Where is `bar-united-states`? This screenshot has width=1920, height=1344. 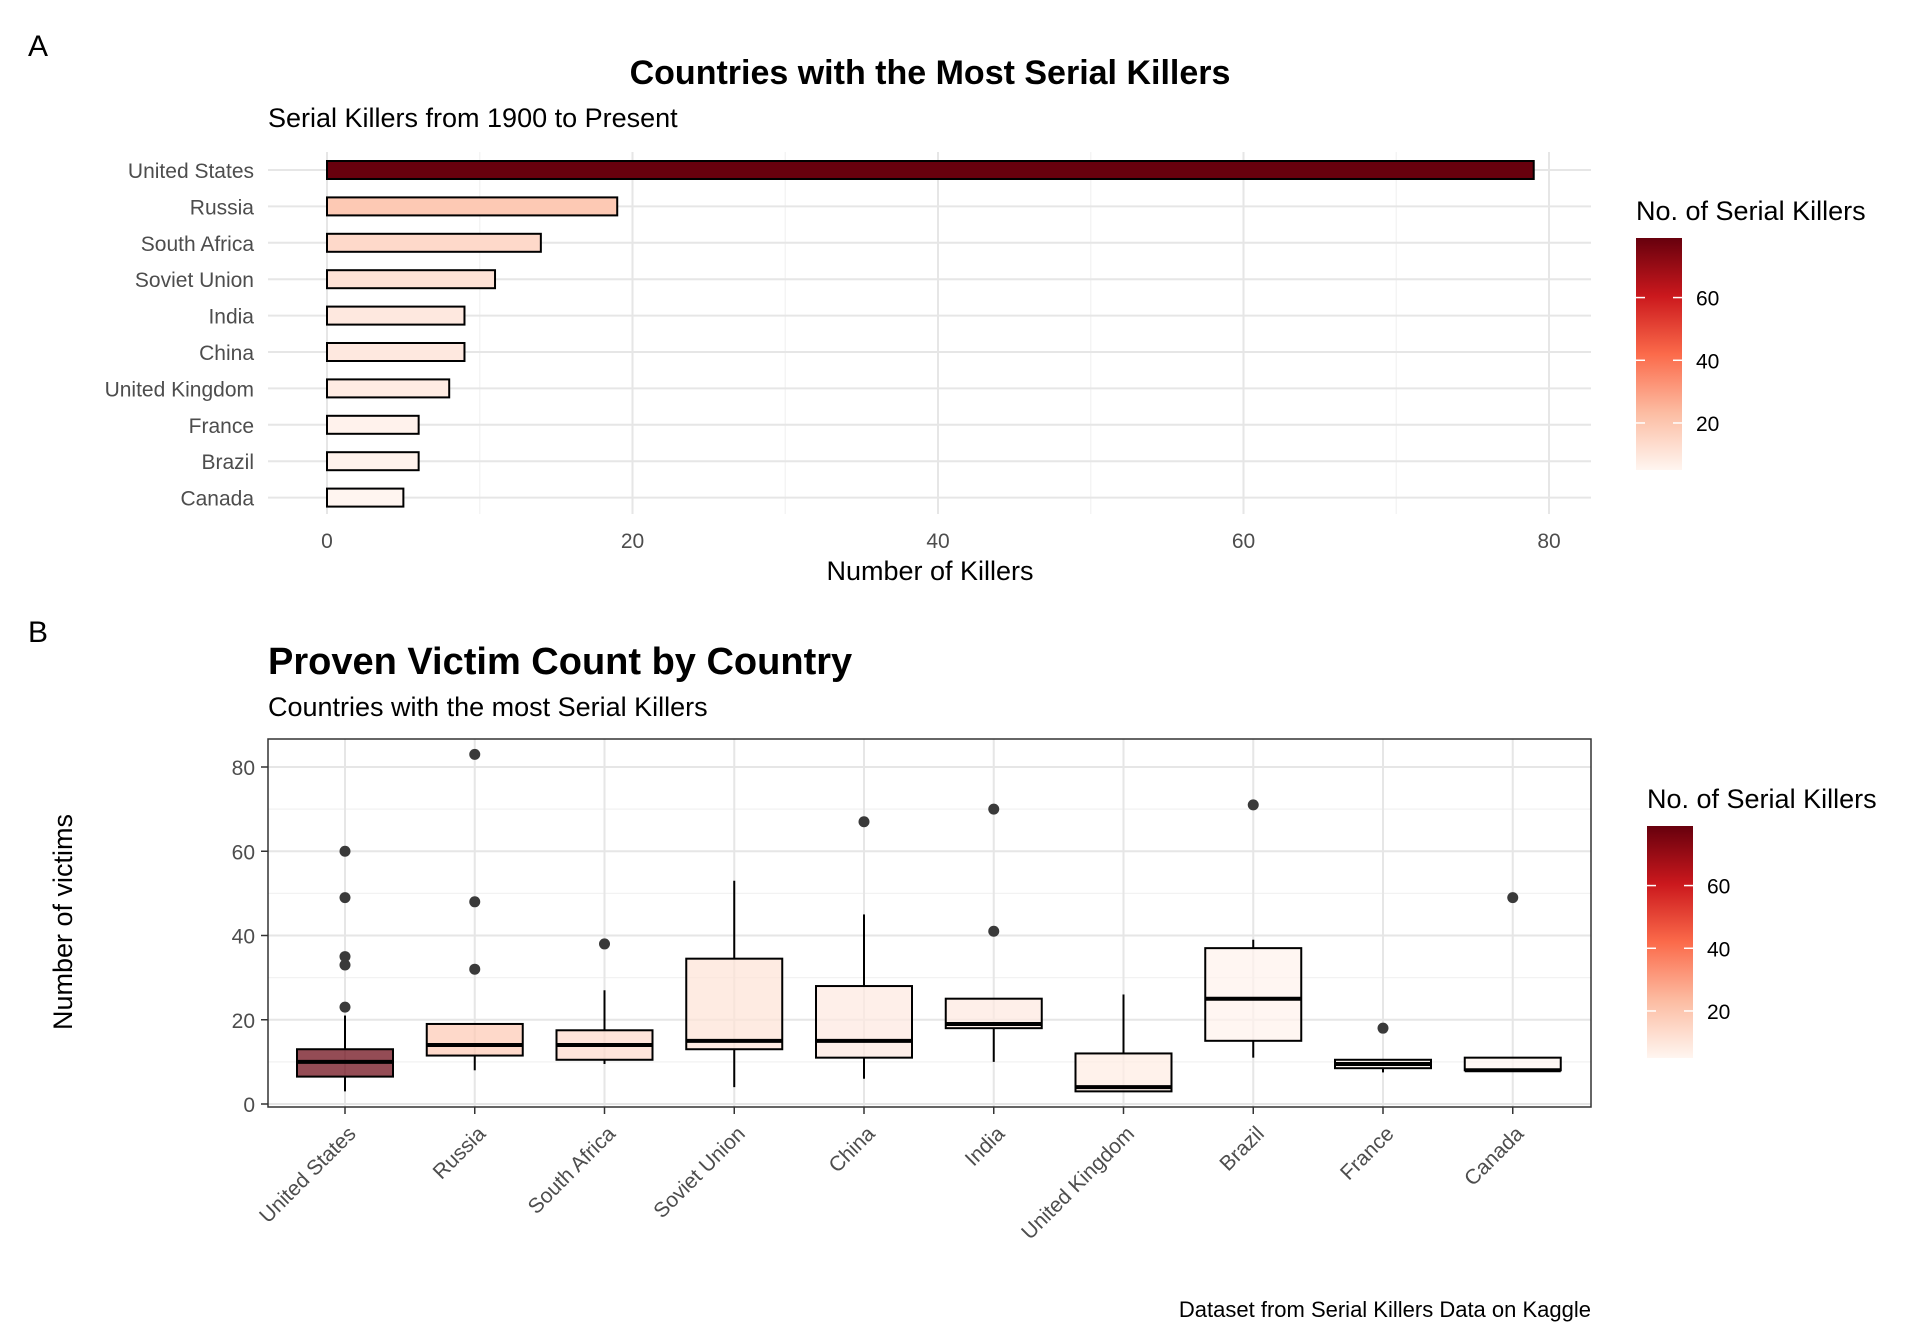
bar-united-states is located at coordinates (930, 170).